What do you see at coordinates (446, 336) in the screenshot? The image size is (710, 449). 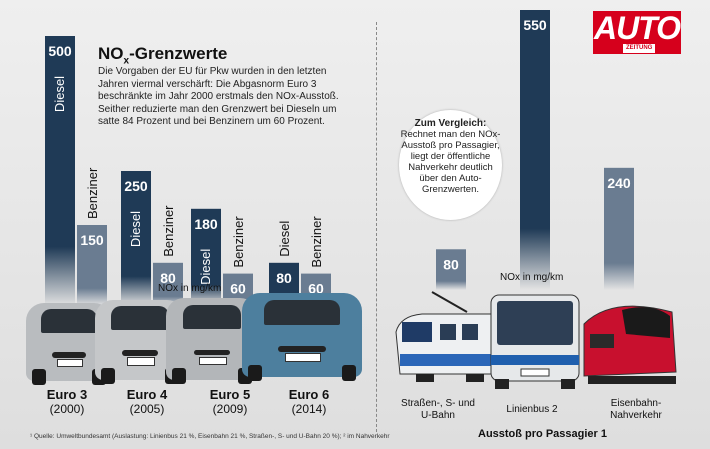 I see `tram-image` at bounding box center [446, 336].